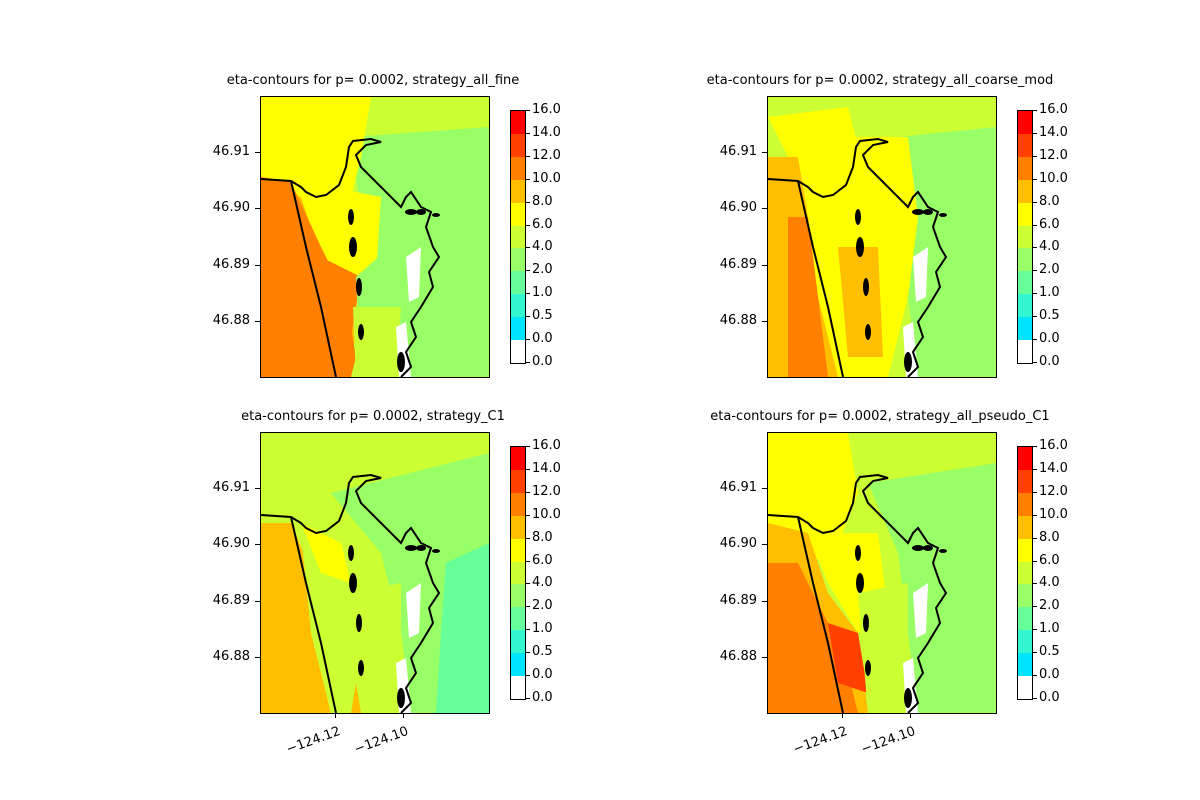 This screenshot has height=800, width=1200. I want to click on colorbar-tick-label: 10.0, so click(1053, 178).